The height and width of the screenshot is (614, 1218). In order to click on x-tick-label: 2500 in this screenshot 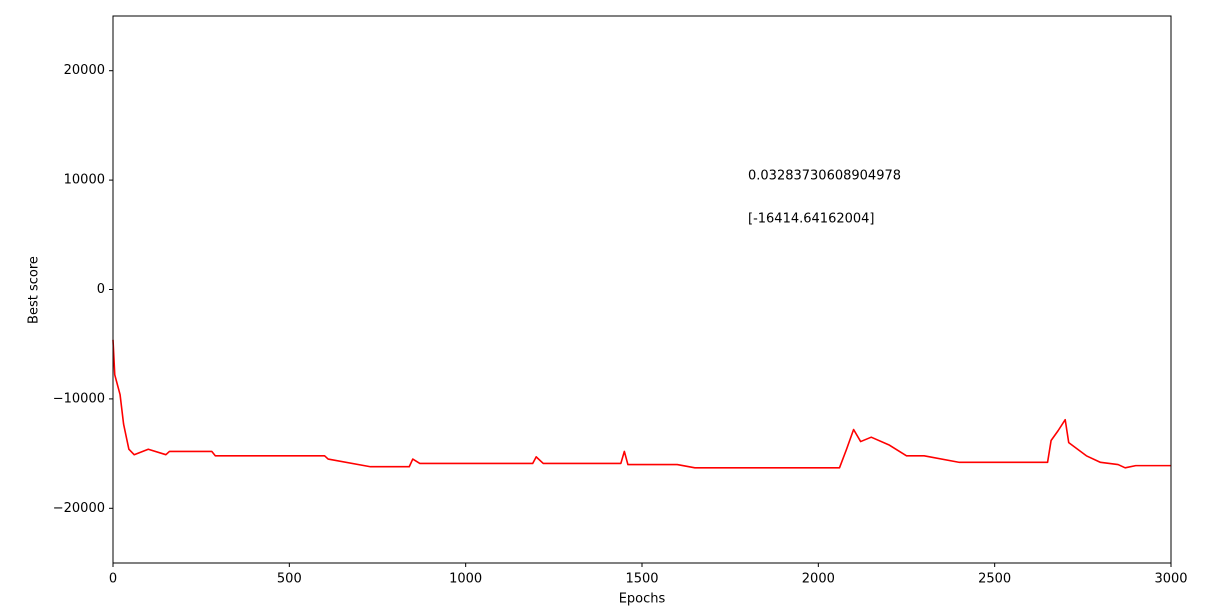, I will do `click(994, 579)`.